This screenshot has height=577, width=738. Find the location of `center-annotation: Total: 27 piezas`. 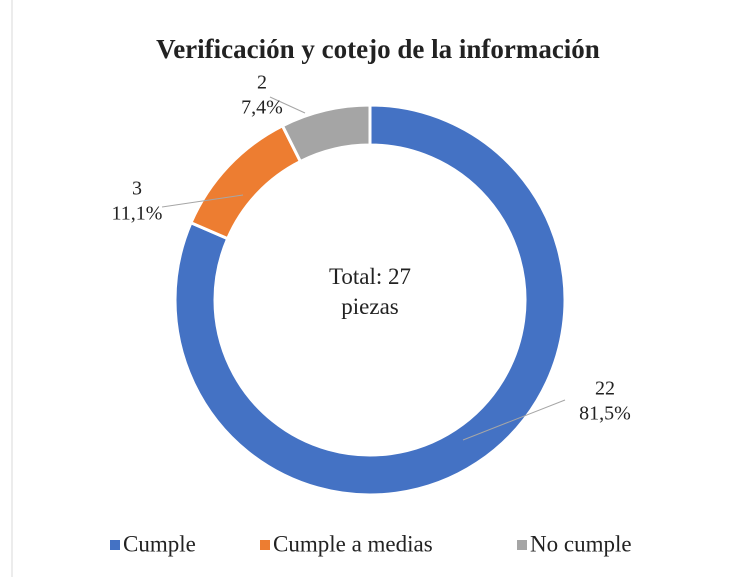

center-annotation: Total: 27 piezas is located at coordinates (370, 291).